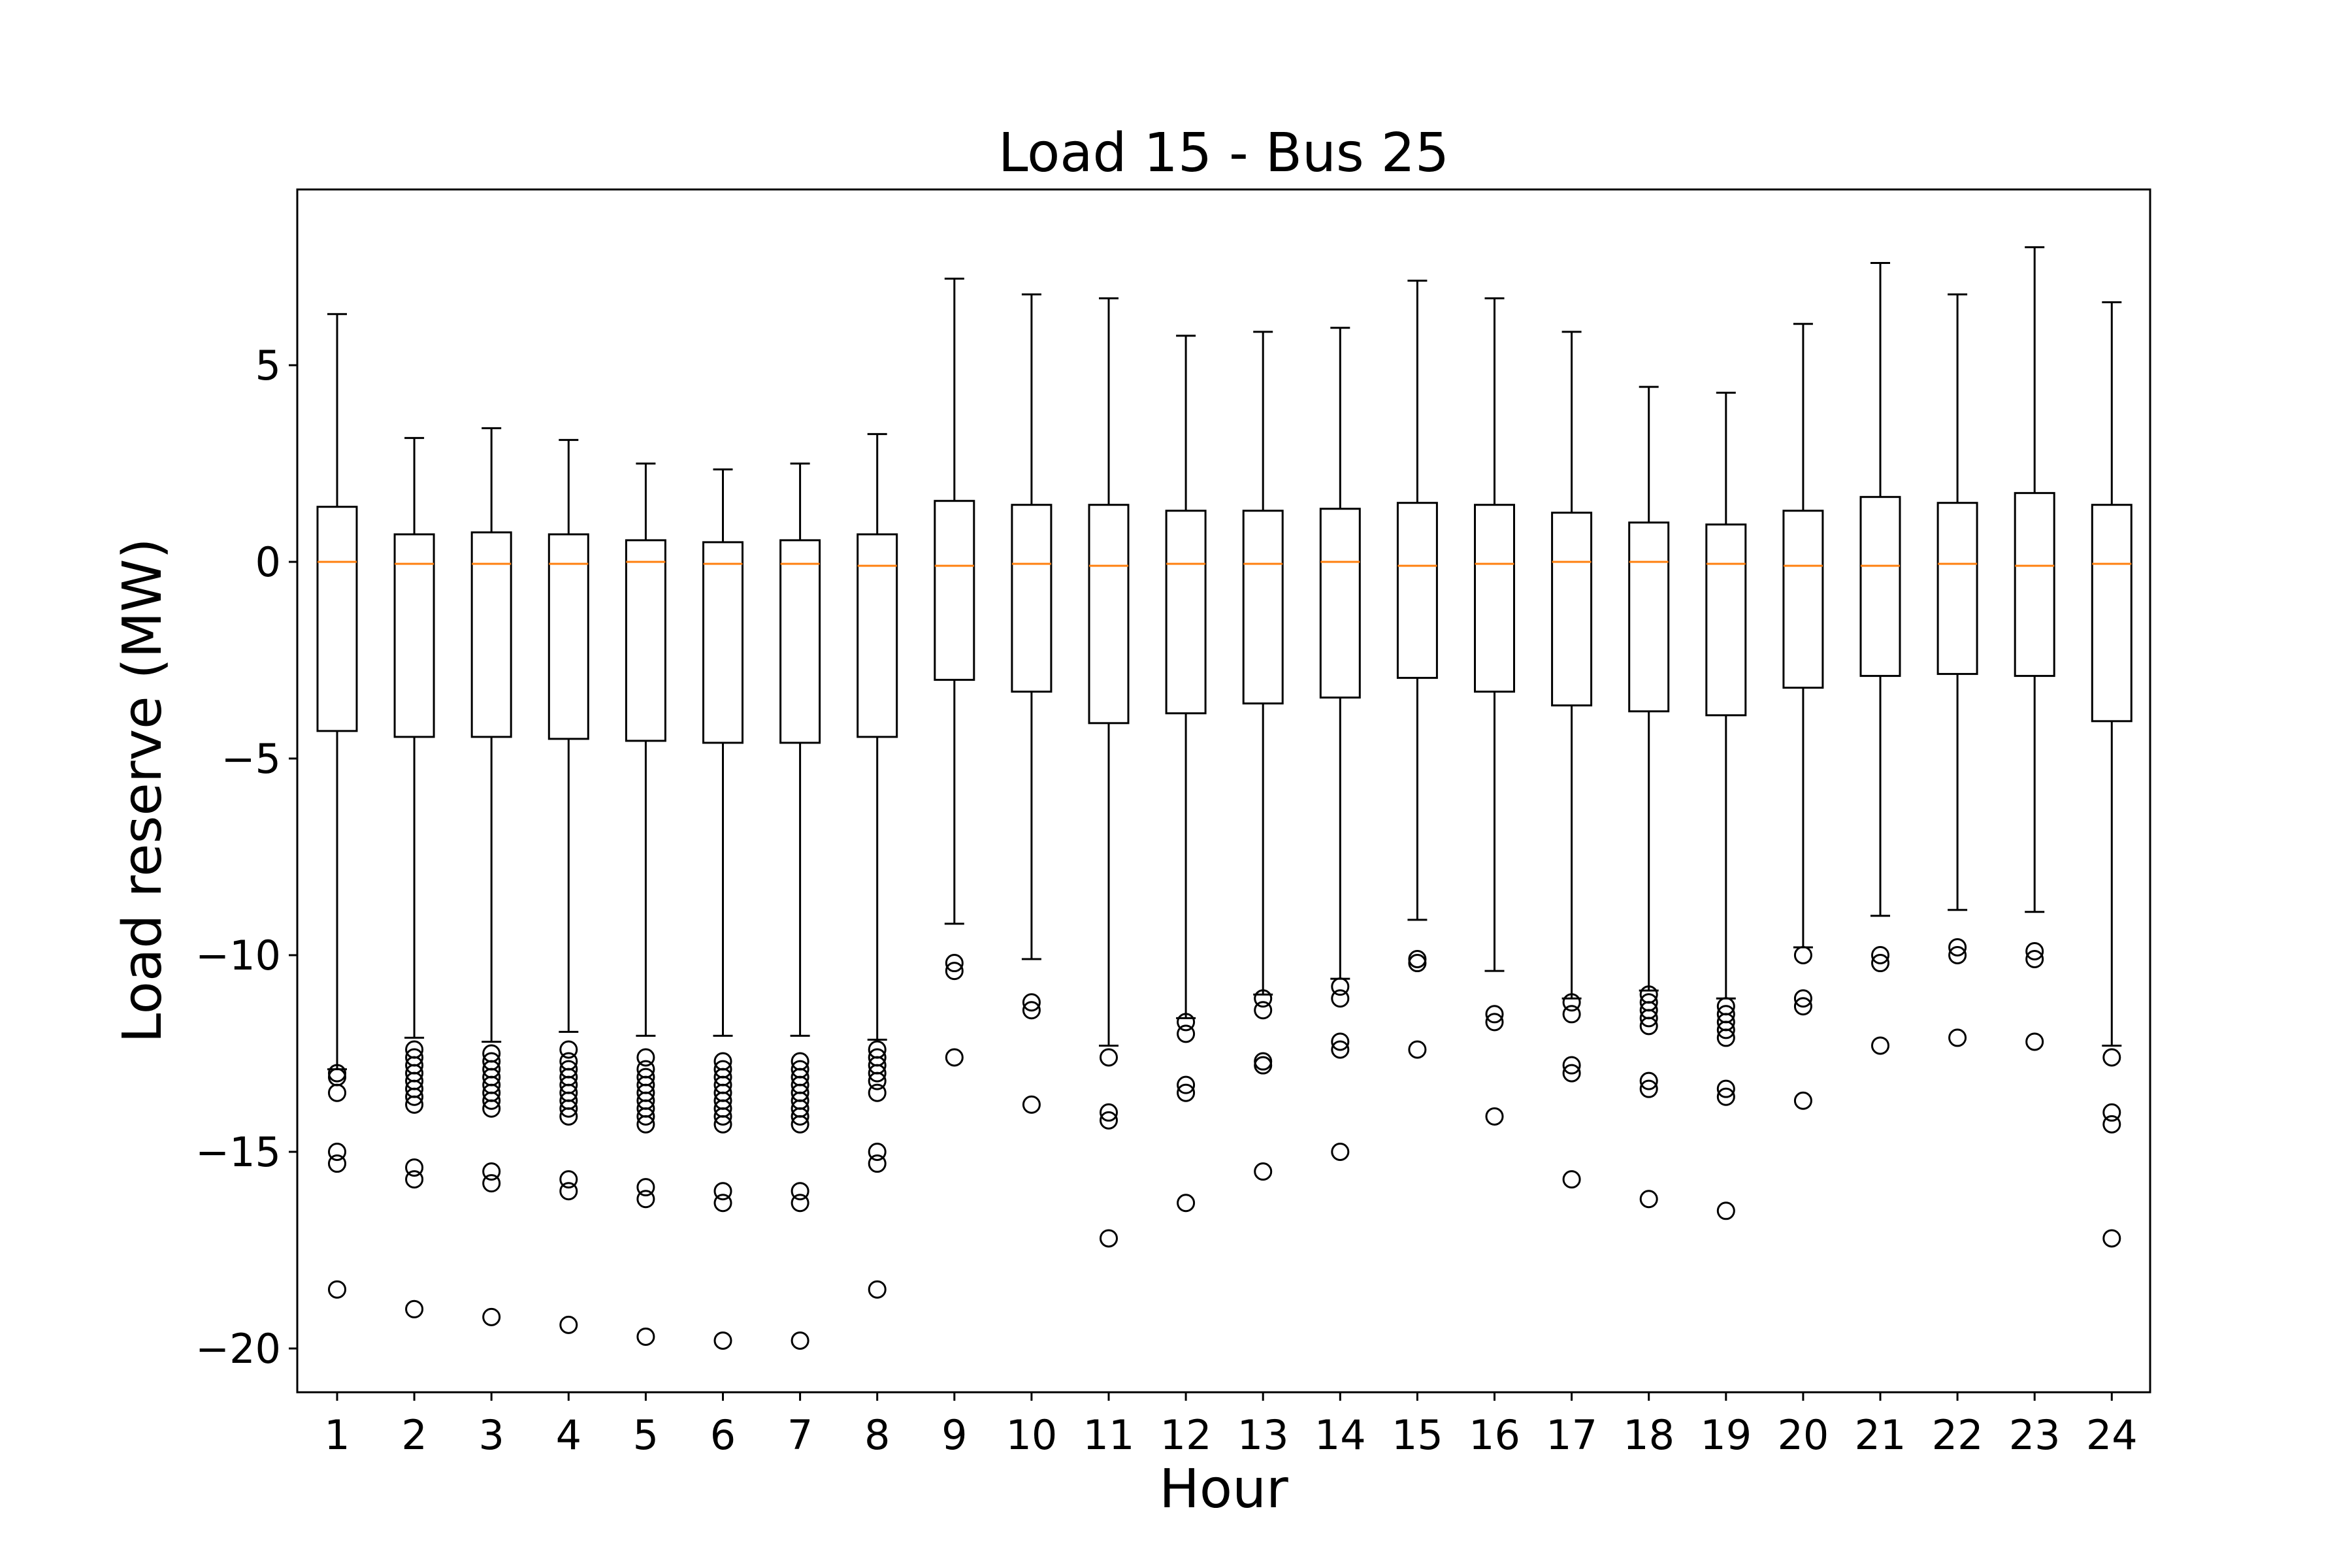 Image resolution: width=2352 pixels, height=1568 pixels. What do you see at coordinates (877, 1435) in the screenshot?
I see `x-tick-label: 8` at bounding box center [877, 1435].